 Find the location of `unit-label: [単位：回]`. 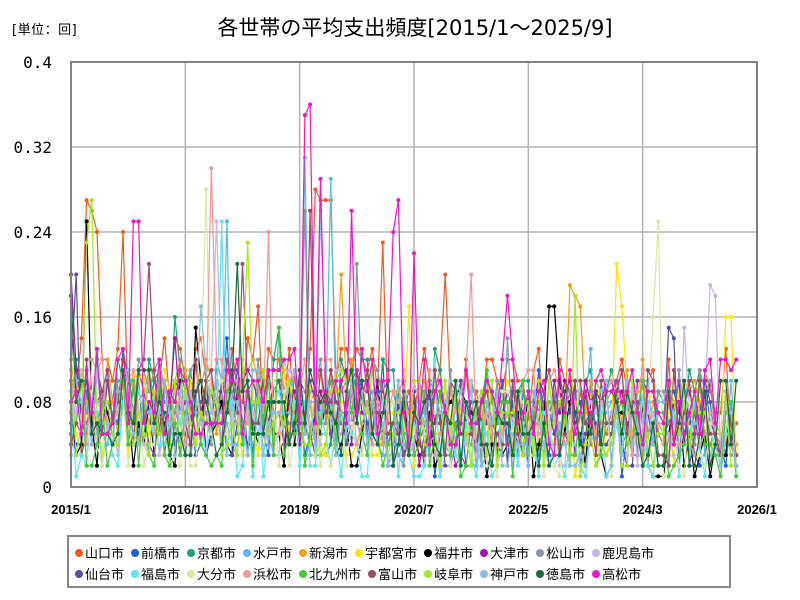

unit-label: [単位：回] is located at coordinates (45, 30).